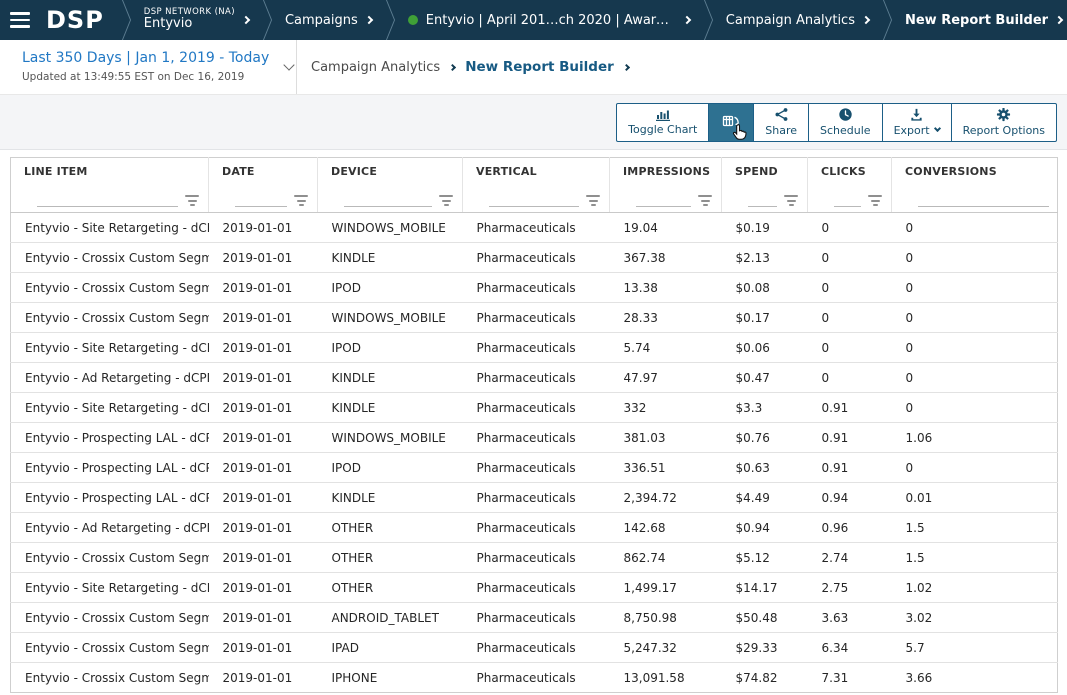 The width and height of the screenshot is (1067, 695). What do you see at coordinates (390, 171) in the screenshot?
I see `column-header-device: DEVICE` at bounding box center [390, 171].